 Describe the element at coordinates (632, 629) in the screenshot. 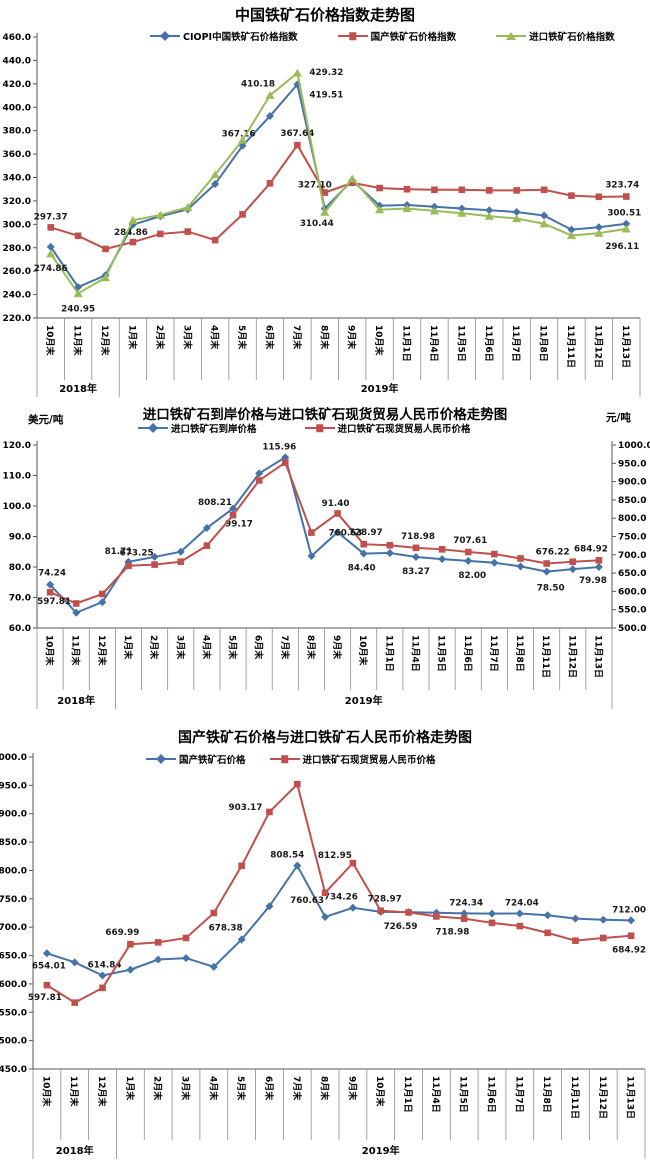

I see `y2-axis-tick-label: 500.0` at that location.